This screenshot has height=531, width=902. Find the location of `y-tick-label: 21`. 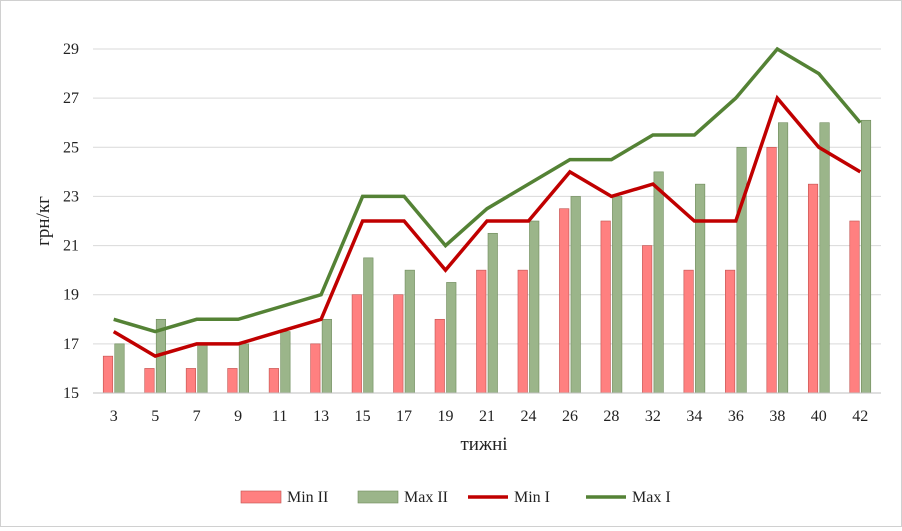

y-tick-label: 21 is located at coordinates (71, 246).